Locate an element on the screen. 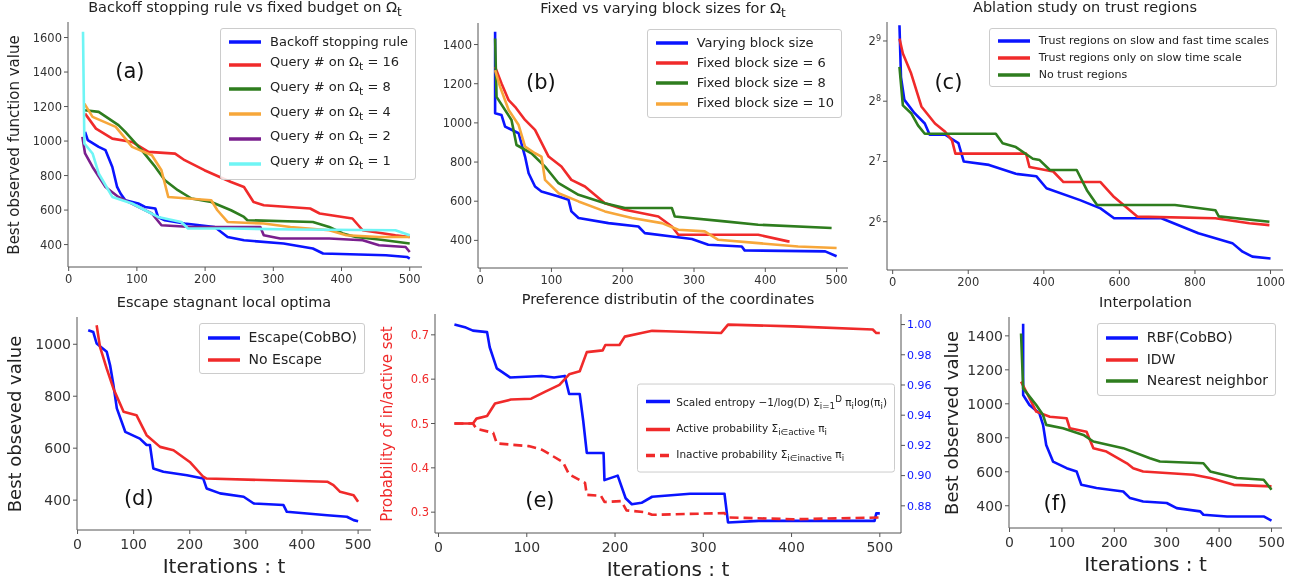 This screenshot has height=588, width=1294. legend-label: Trust regions only on slow time scale is located at coordinates (1140, 58).